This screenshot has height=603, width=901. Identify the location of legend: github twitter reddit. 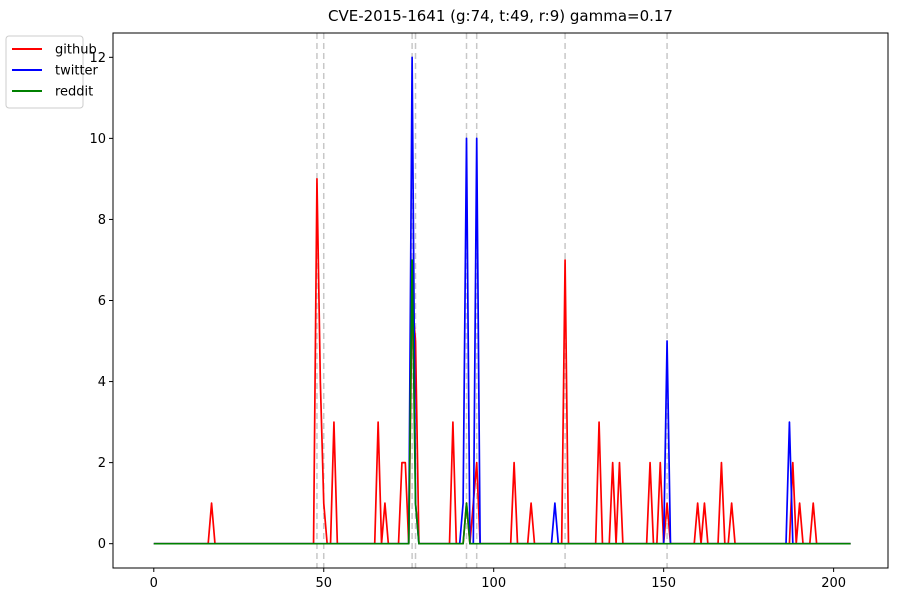
(52, 72).